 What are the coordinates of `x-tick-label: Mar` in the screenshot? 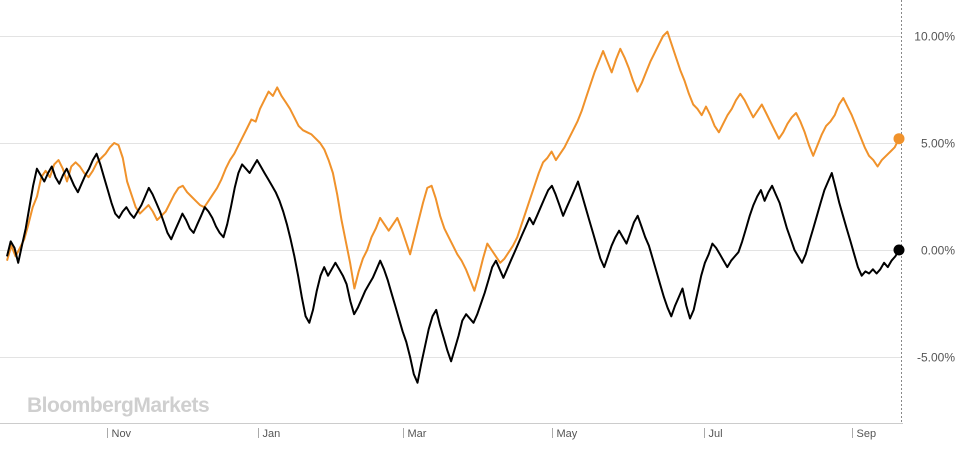 It's located at (417, 434).